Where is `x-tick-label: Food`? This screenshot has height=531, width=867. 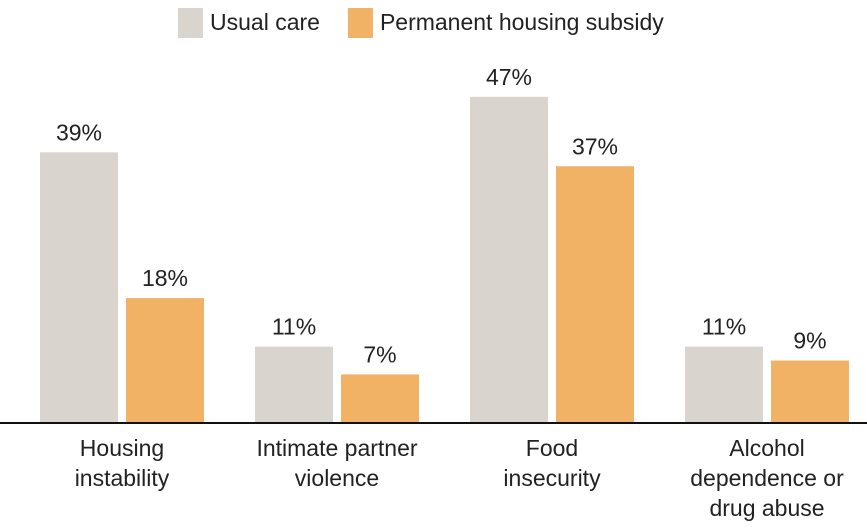 x-tick-label: Food is located at coordinates (552, 448).